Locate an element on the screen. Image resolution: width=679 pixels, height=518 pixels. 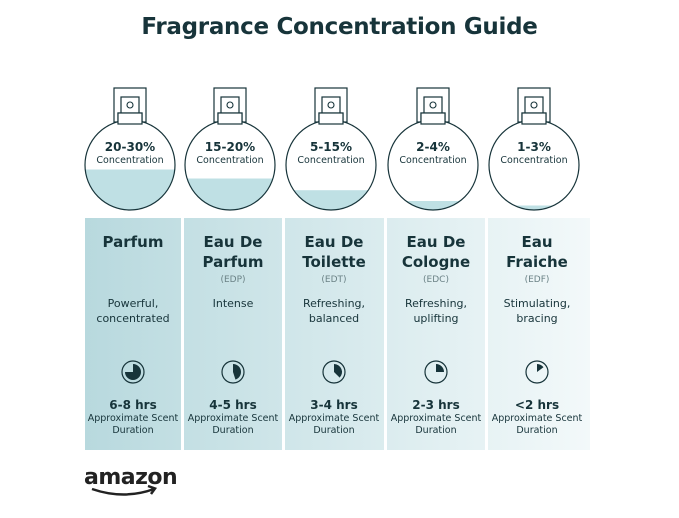
concentration-value: 1-3% is located at coordinates (534, 147).